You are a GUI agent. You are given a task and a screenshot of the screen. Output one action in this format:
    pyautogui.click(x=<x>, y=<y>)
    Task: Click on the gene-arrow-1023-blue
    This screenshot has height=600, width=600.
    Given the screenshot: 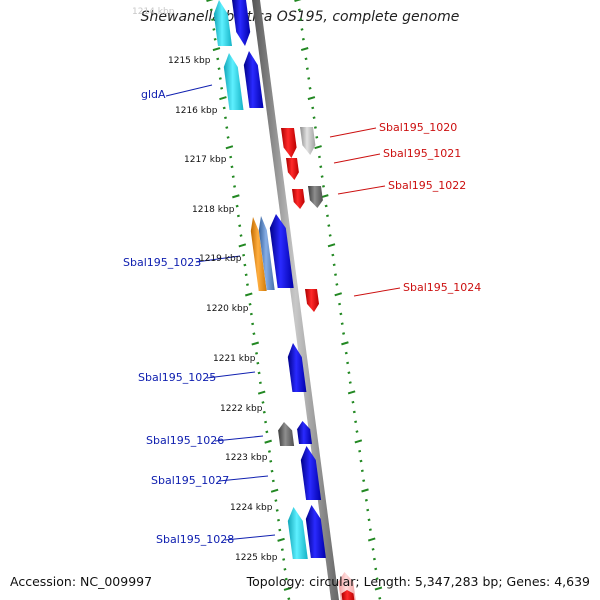 What is the action you would take?
    pyautogui.click(x=281, y=251)
    